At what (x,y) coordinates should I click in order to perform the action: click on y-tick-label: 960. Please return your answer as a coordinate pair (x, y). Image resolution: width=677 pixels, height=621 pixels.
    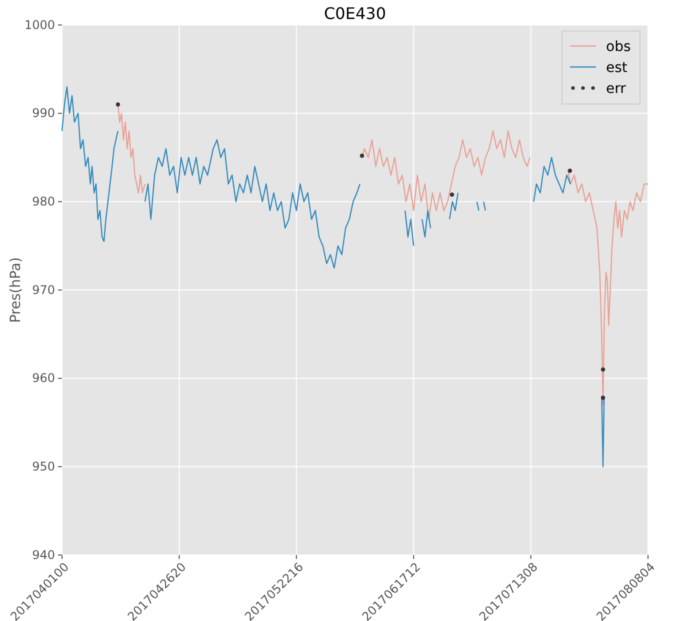
    Looking at the image, I should click on (43, 378).